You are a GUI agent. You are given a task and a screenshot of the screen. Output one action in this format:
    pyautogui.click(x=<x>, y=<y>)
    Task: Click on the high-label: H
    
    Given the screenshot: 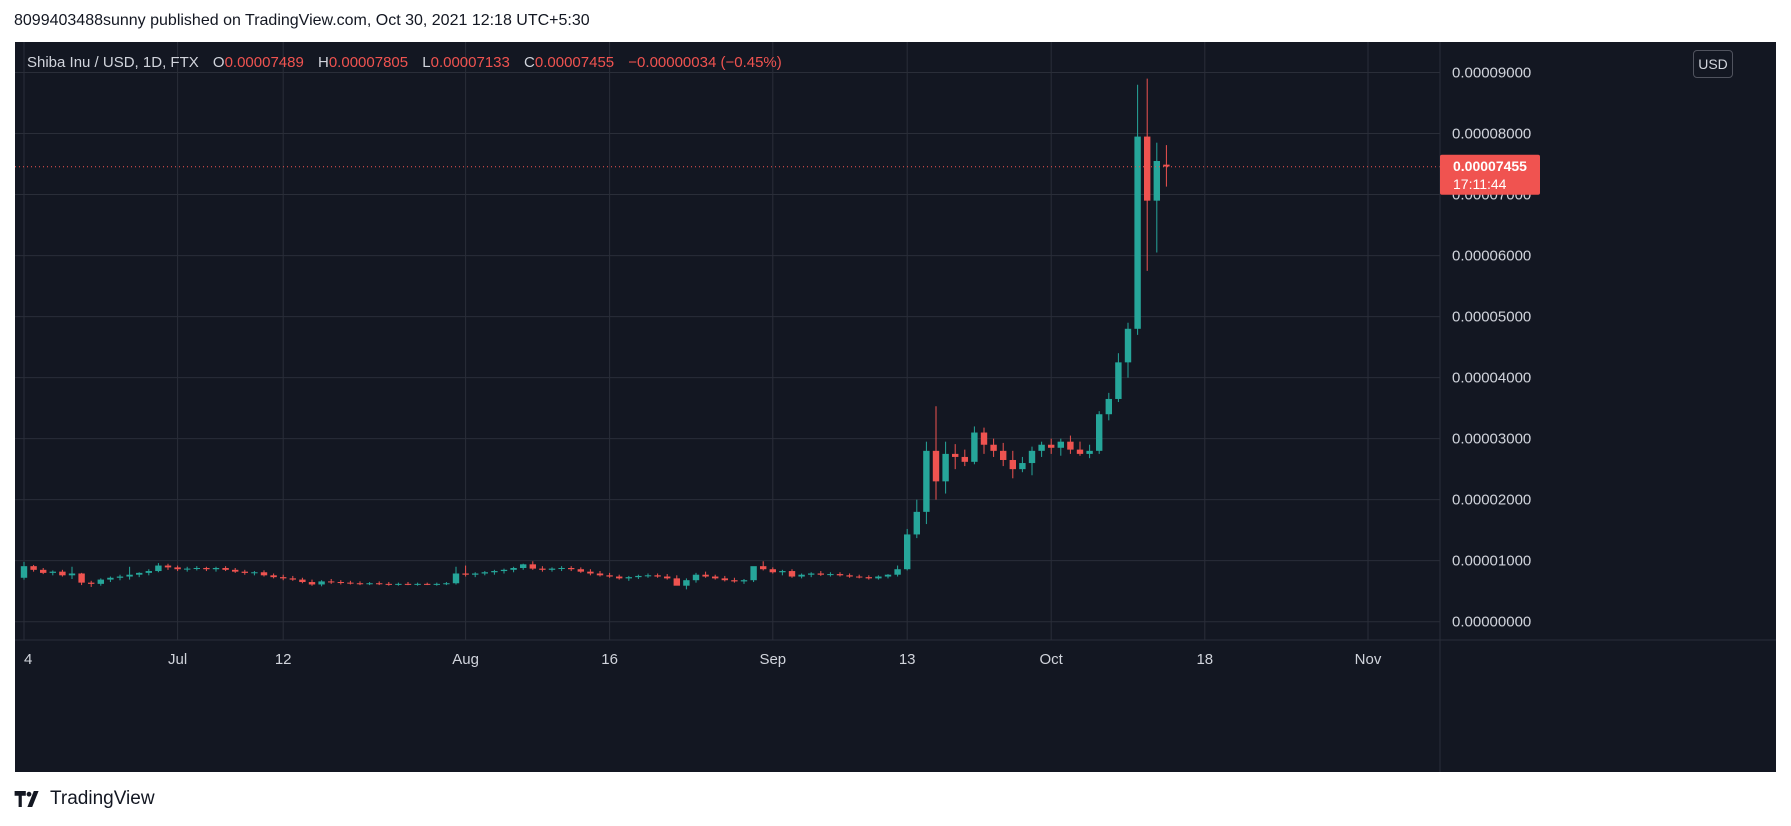 What is the action you would take?
    pyautogui.click(x=323, y=62)
    